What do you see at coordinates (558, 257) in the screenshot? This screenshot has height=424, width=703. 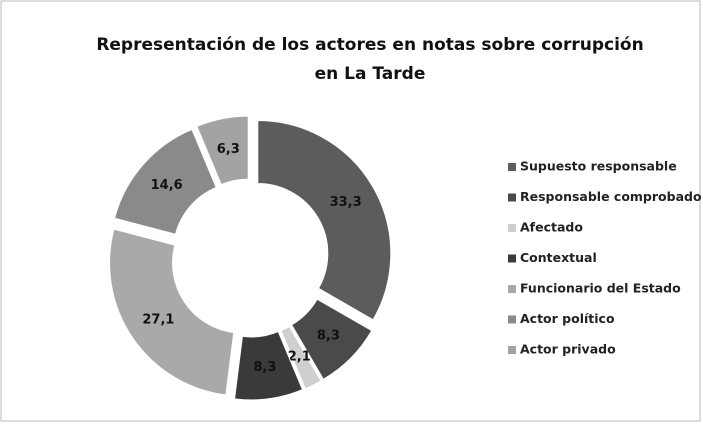 I see `legend-label: Contextual` at bounding box center [558, 257].